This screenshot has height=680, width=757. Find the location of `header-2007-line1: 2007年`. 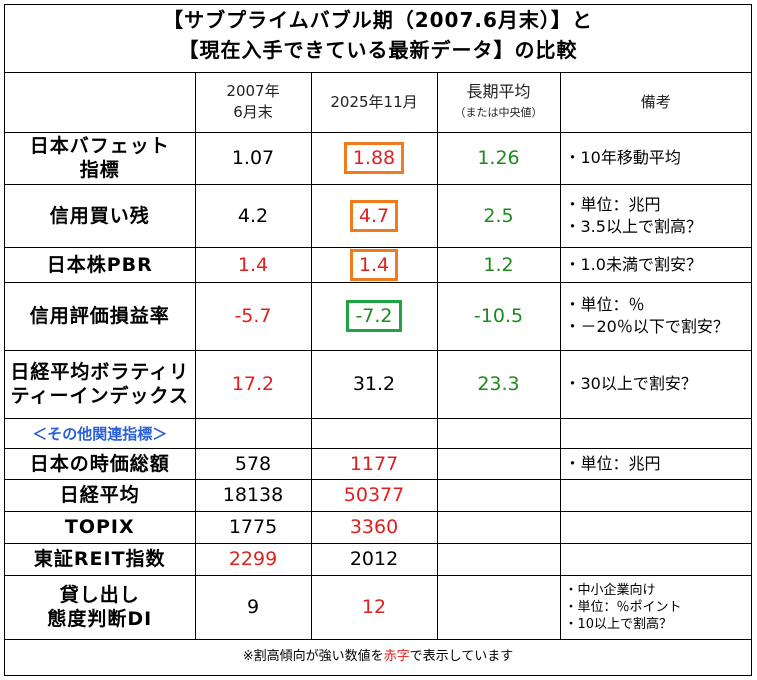

header-2007-line1: 2007年 is located at coordinates (253, 91).